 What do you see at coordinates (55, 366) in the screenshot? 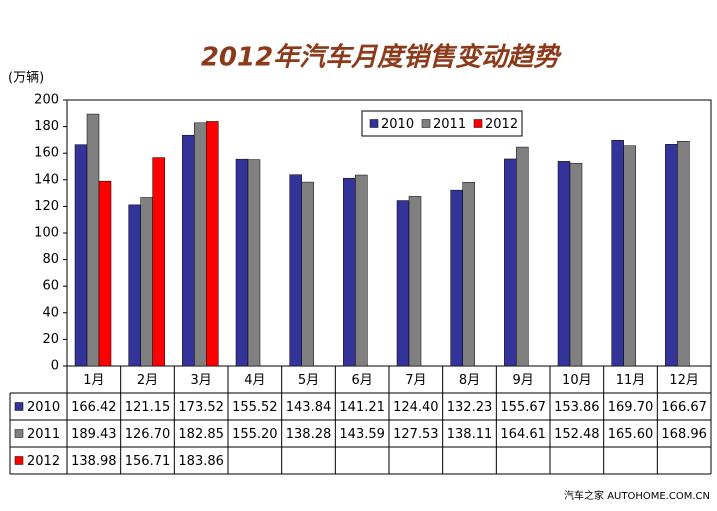
I see `y-tick-label: 0` at bounding box center [55, 366].